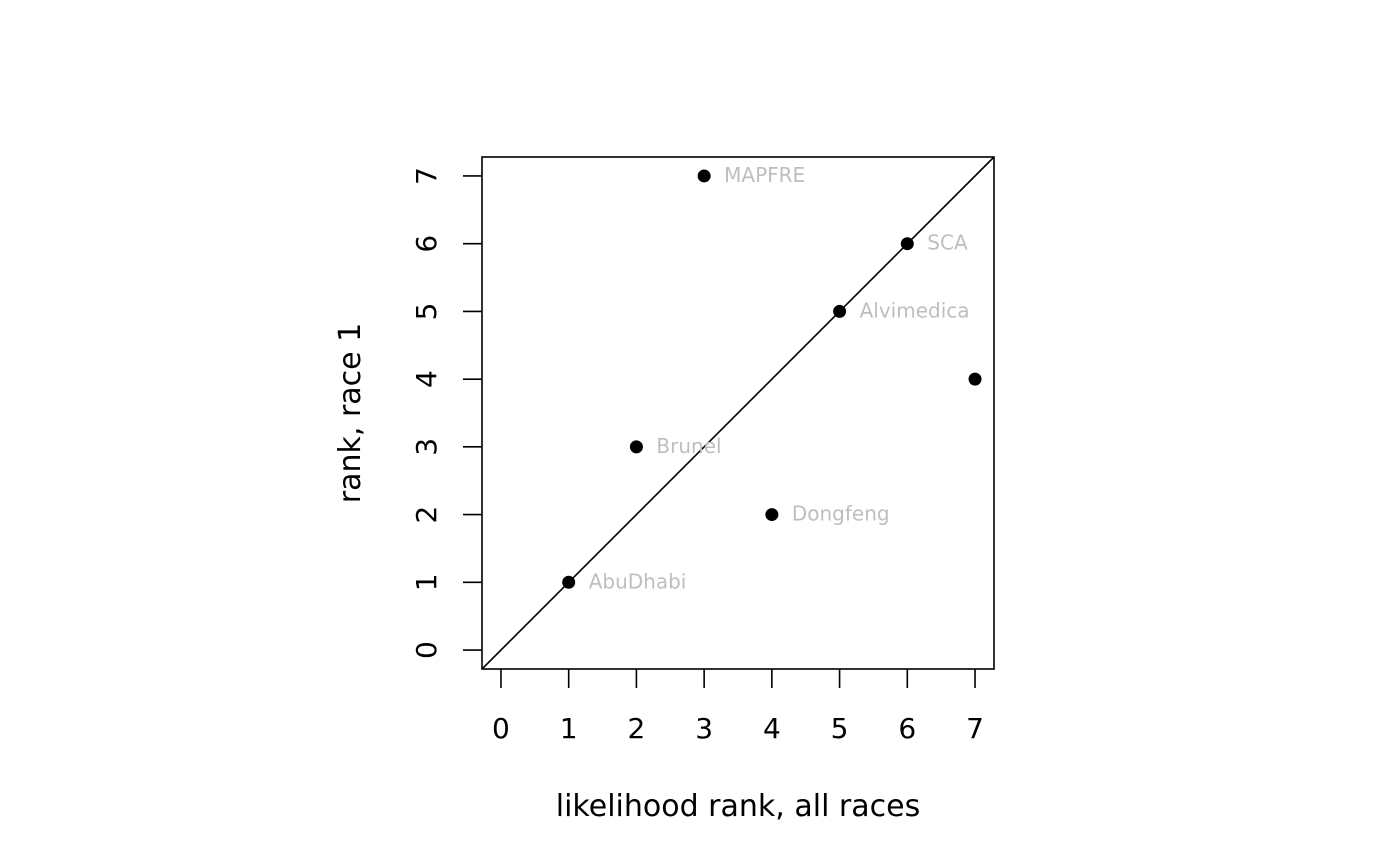 This screenshot has width=1400, height=866. I want to click on y-axis-title: rank, race 1, so click(350, 413).